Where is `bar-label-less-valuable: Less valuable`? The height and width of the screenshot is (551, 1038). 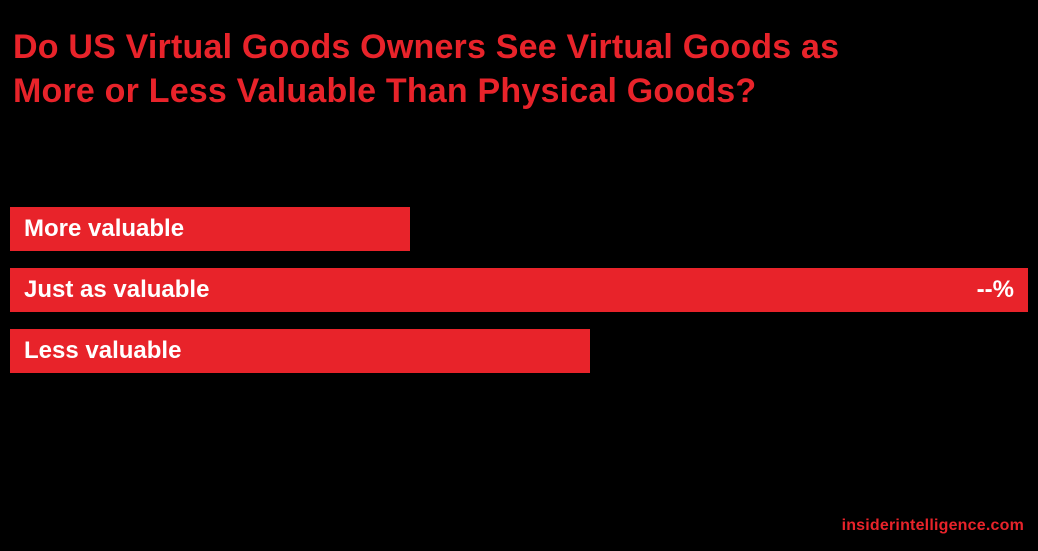 bar-label-less-valuable: Less valuable is located at coordinates (103, 350).